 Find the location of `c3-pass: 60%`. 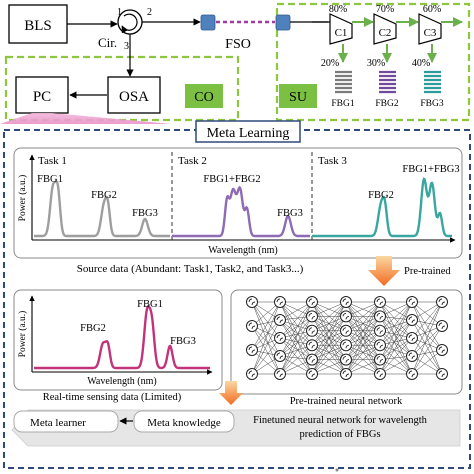

c3-pass: 60% is located at coordinates (432, 9).